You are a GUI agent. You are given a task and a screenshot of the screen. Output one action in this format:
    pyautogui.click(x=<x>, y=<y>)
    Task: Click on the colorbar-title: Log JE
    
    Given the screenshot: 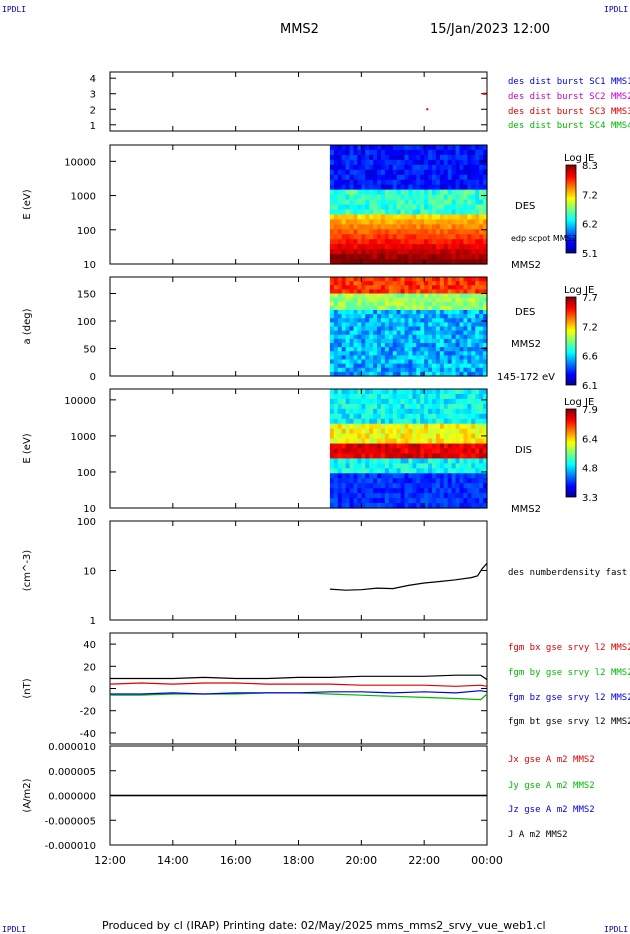 What is the action you would take?
    pyautogui.click(x=579, y=402)
    